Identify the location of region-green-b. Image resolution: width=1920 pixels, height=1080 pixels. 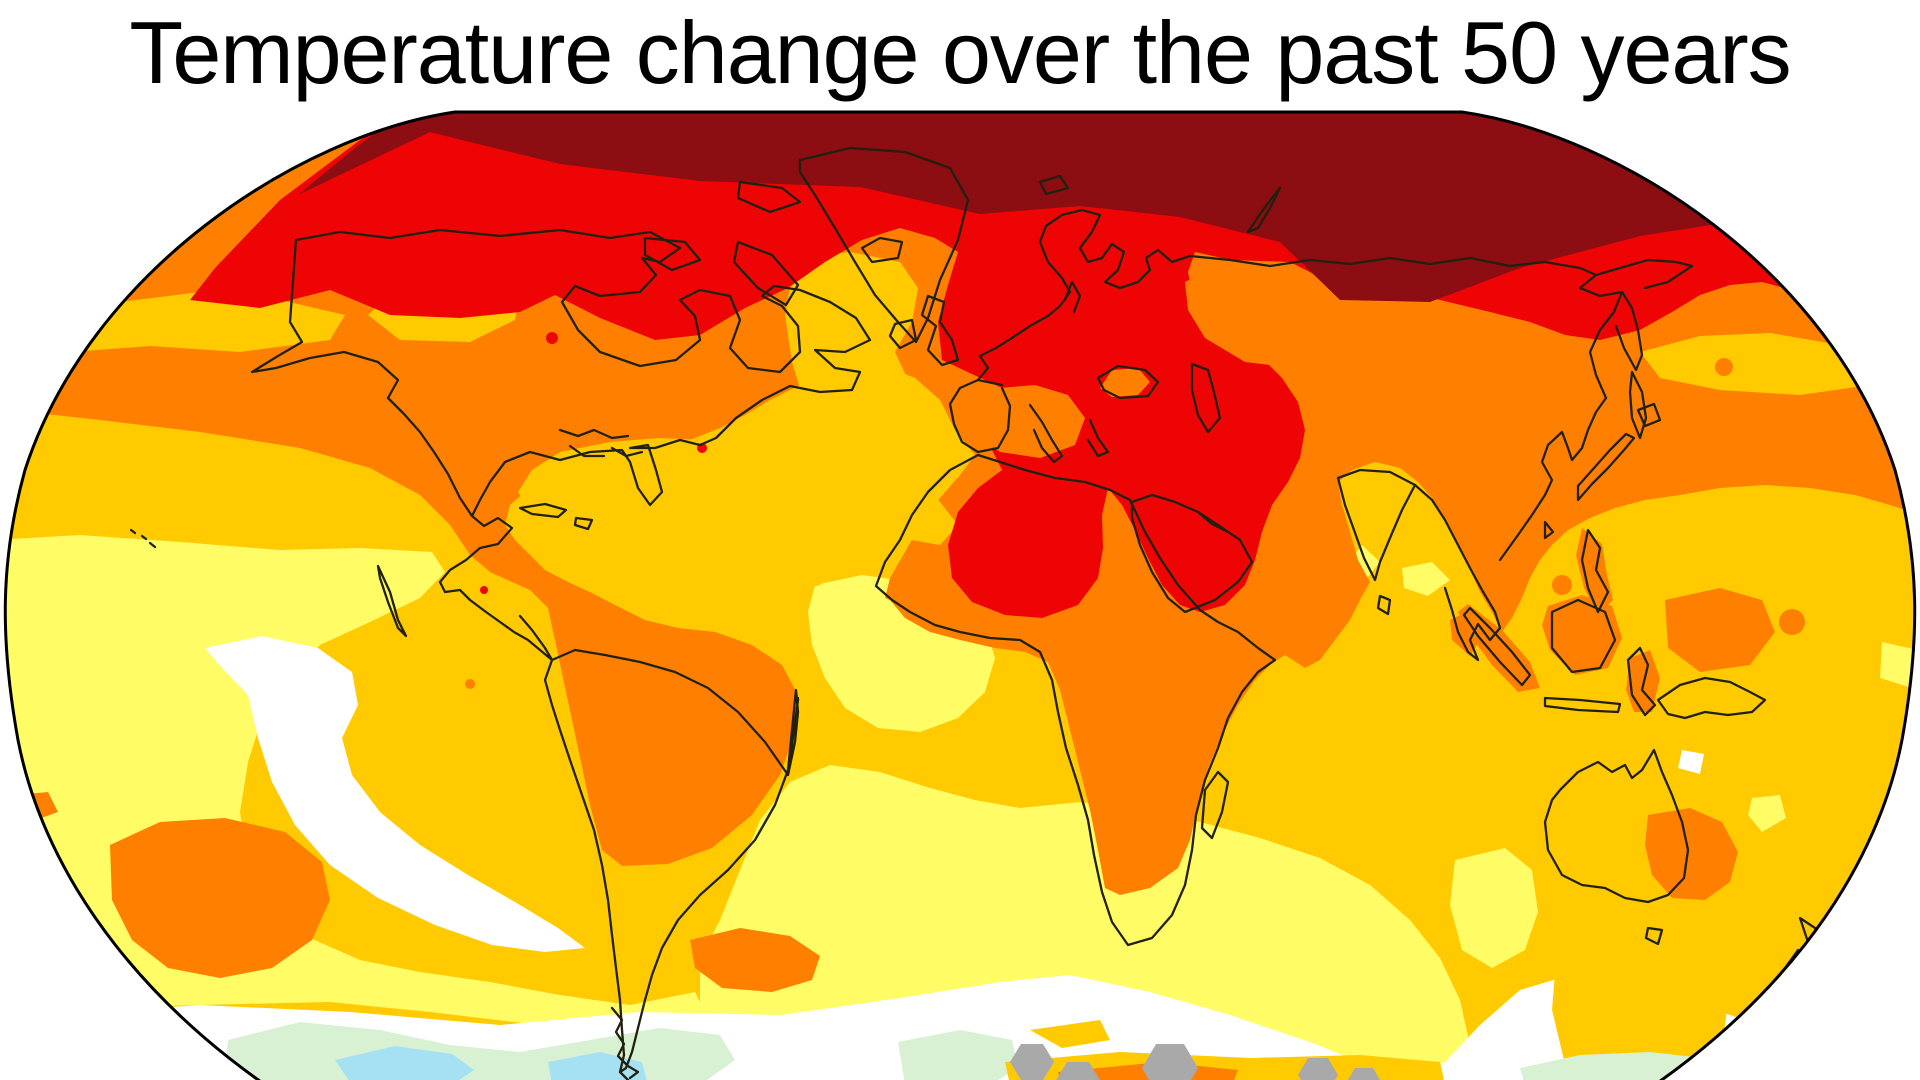
(958, 1055).